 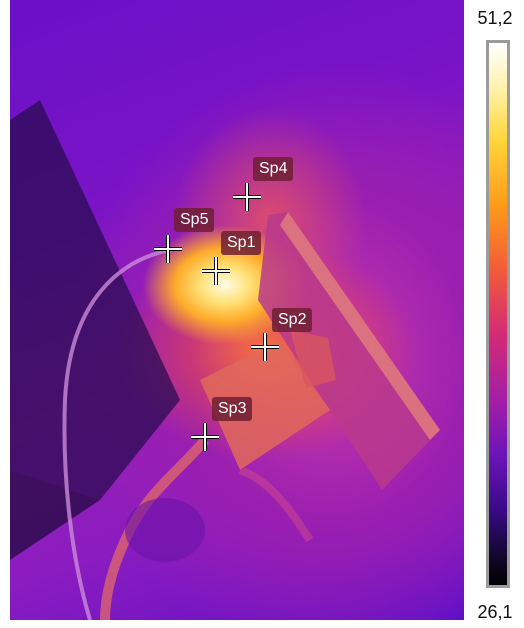 I want to click on spot-marker-sp1, so click(x=216, y=271).